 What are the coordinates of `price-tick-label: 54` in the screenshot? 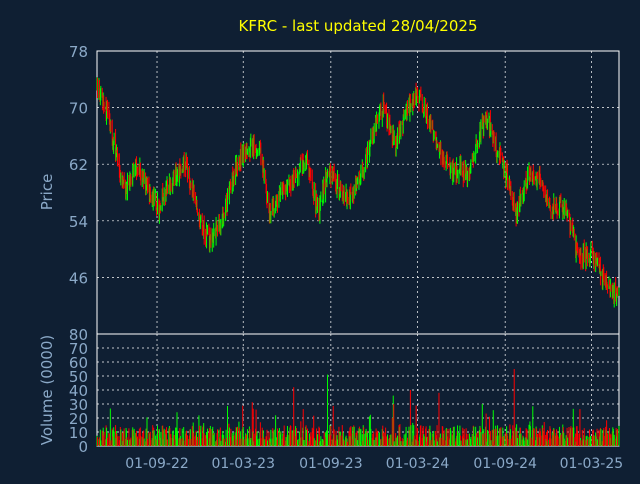 It's located at (78, 222).